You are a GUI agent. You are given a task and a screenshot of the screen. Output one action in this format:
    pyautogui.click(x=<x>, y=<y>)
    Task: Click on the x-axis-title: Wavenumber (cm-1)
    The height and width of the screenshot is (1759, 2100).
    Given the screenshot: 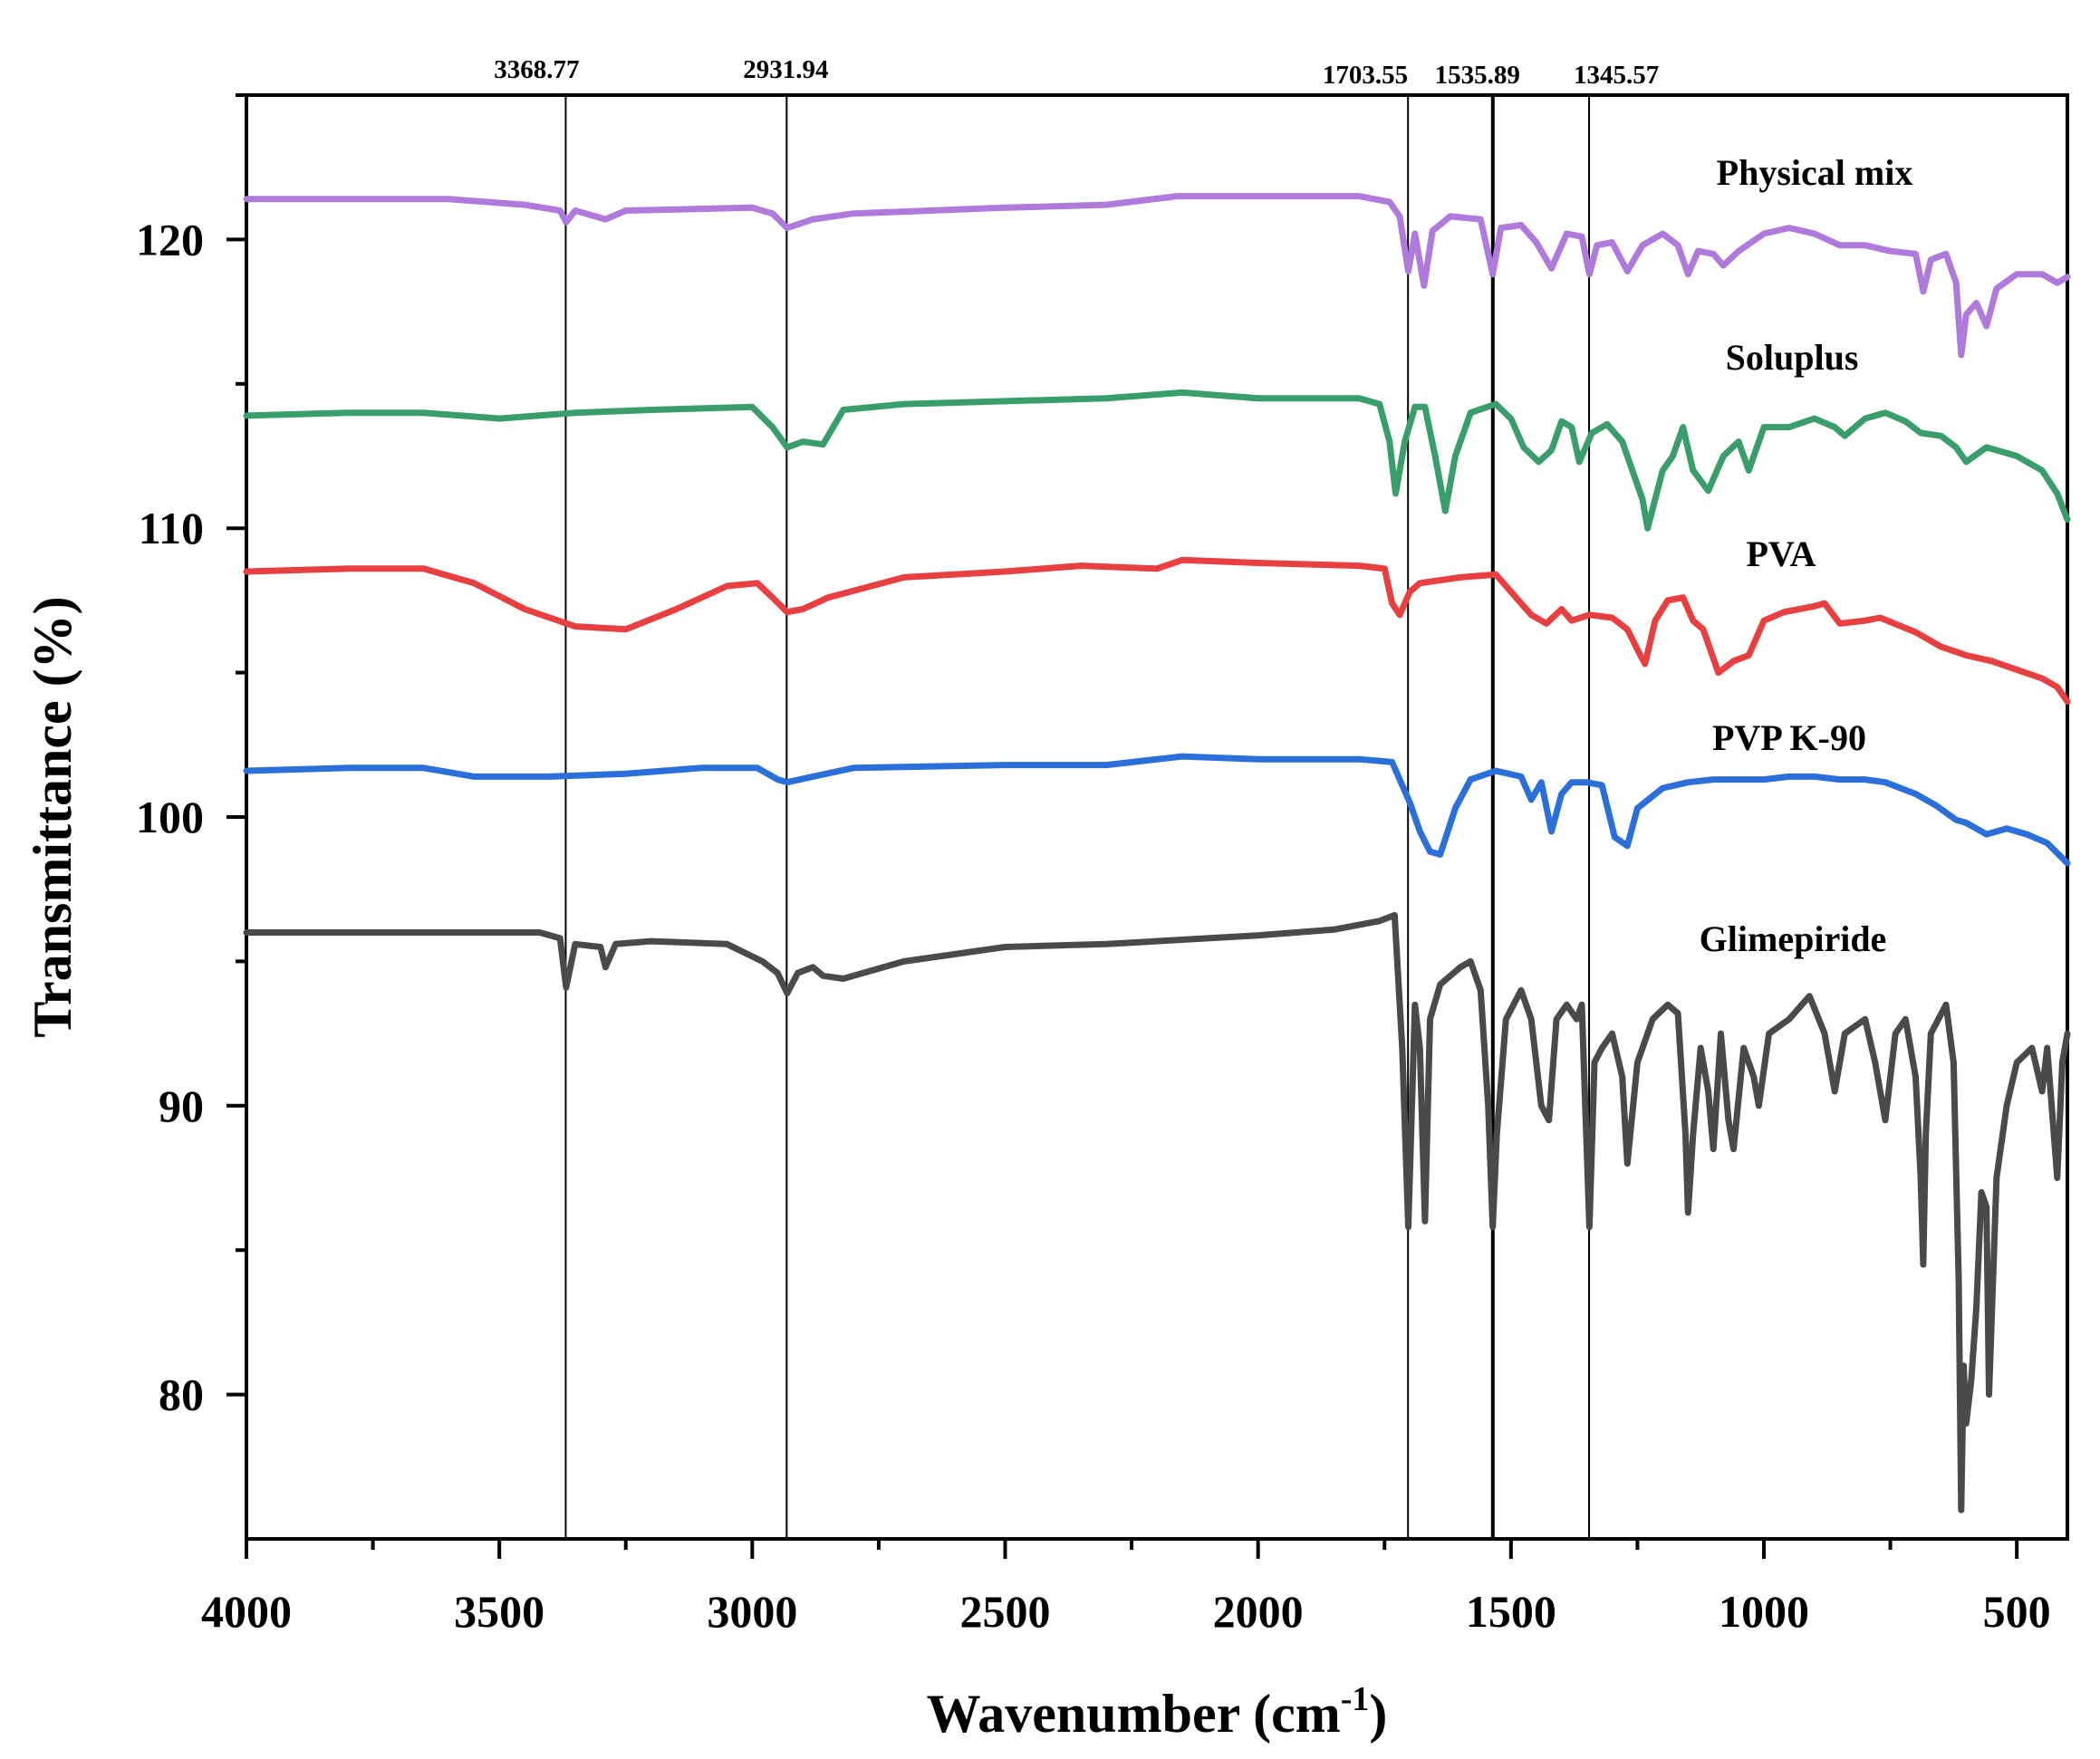 What is the action you would take?
    pyautogui.click(x=1157, y=1712)
    